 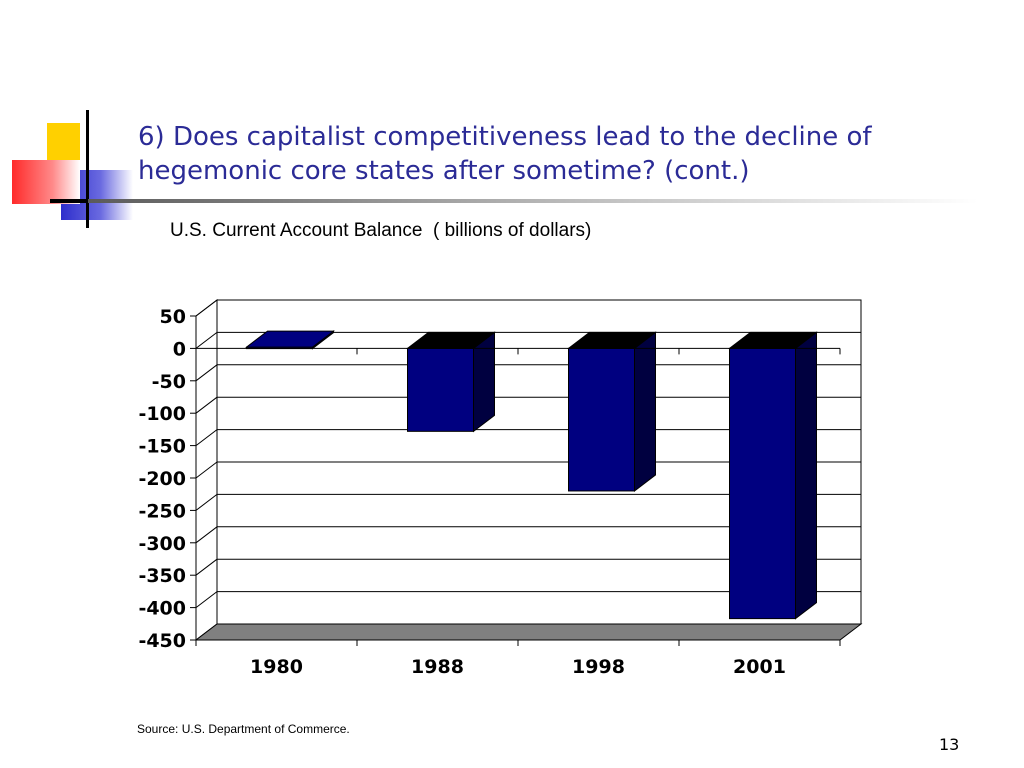 What do you see at coordinates (162, 544) in the screenshot?
I see `y-tick-label: -300` at bounding box center [162, 544].